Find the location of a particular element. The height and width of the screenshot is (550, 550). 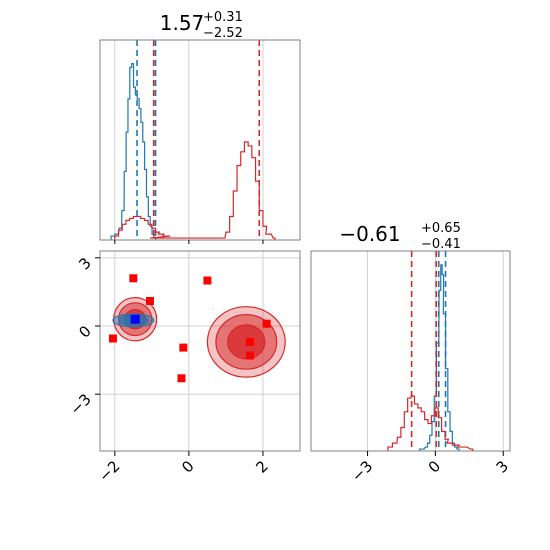

param1-title: 1.57 is located at coordinates (182, 23).